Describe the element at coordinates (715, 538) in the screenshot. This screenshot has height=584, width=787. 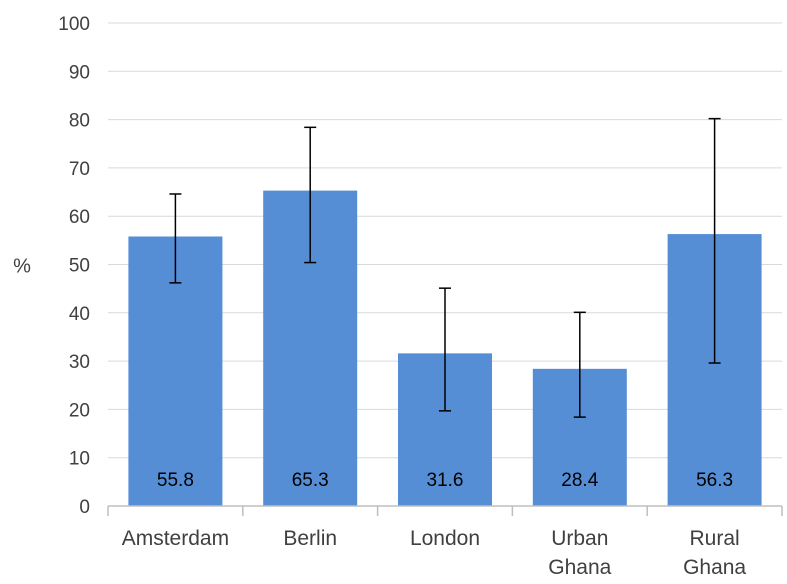
I see `x-category-label: Rural` at that location.